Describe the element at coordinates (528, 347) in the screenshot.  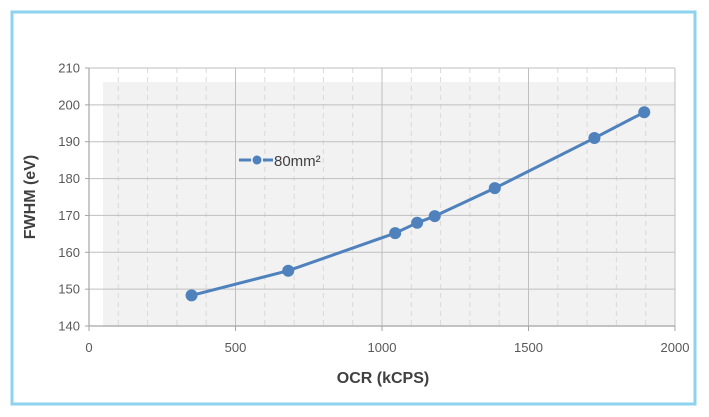
I see `x-tick-label: 1500` at that location.